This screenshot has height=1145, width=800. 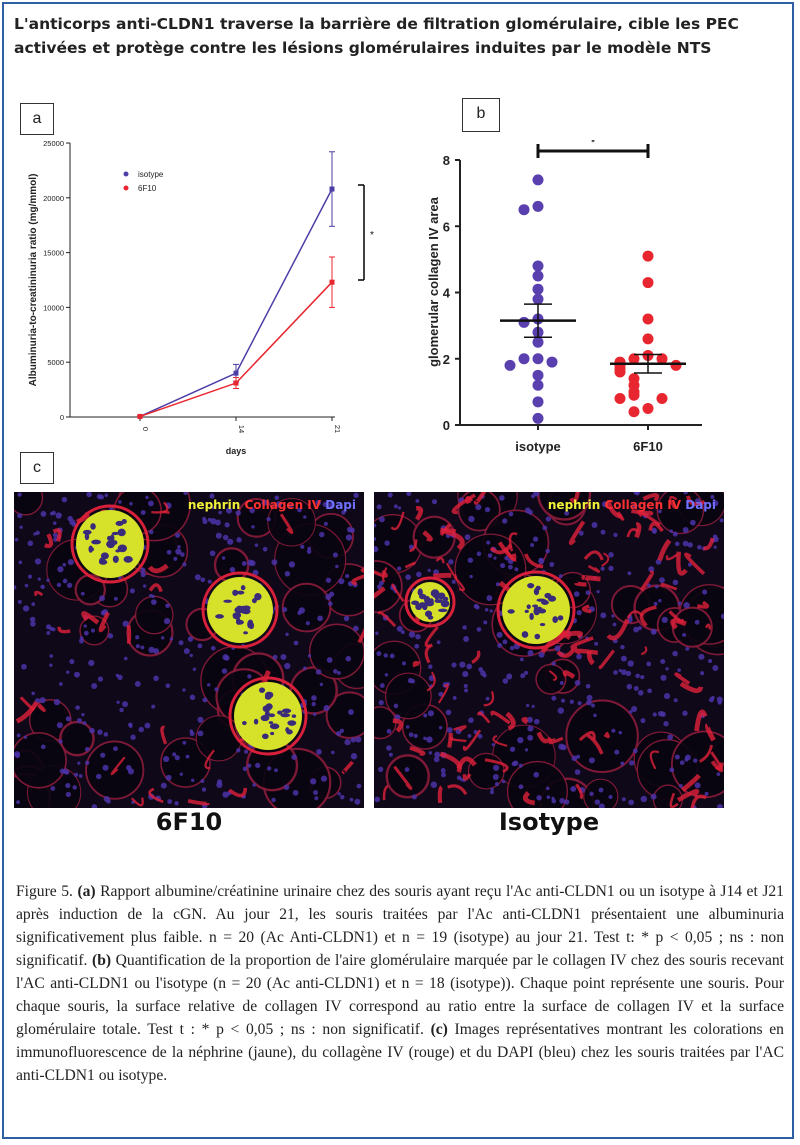 I want to click on legend-nephrin: nephrin, so click(x=574, y=505).